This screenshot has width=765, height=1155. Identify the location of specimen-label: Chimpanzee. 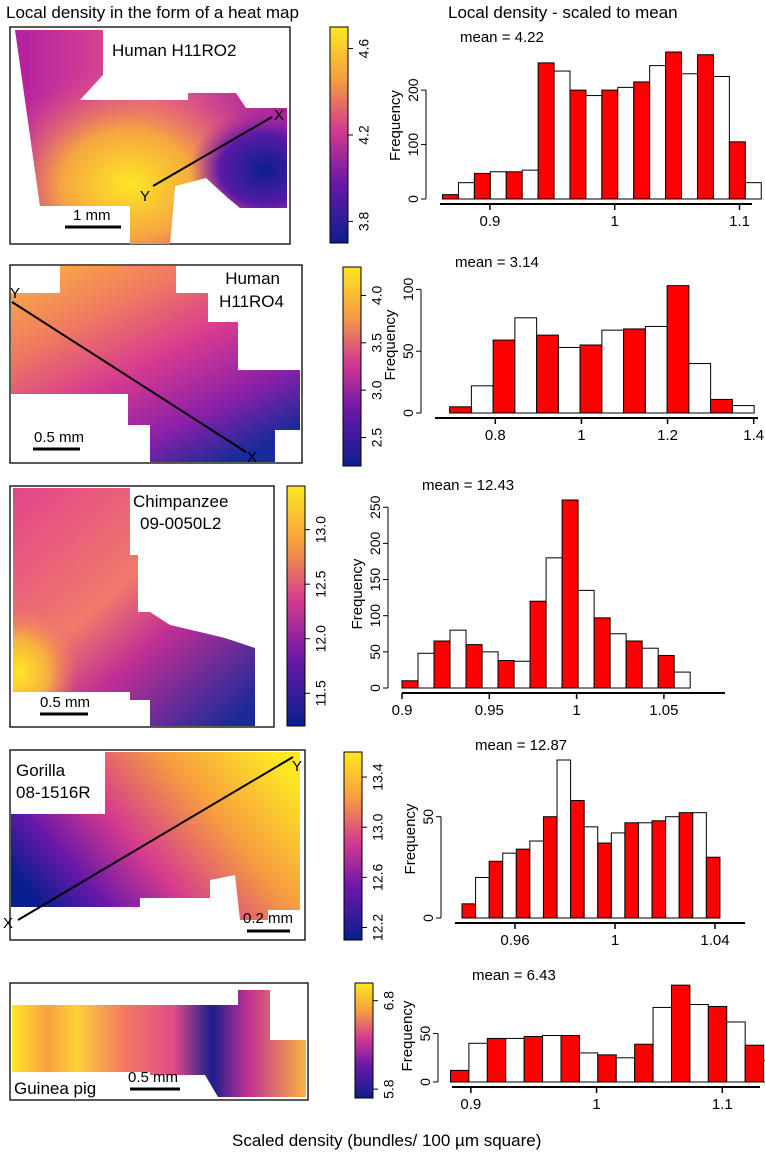
(180, 501).